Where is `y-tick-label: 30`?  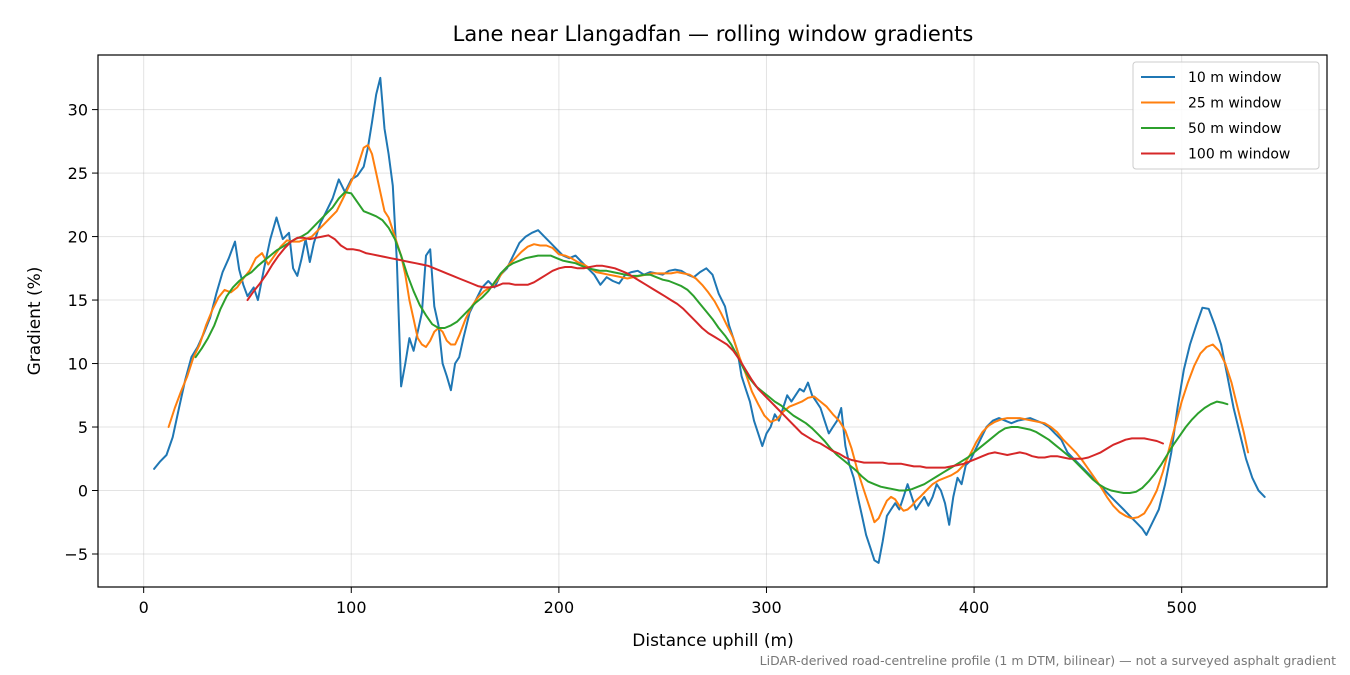
y-tick-label: 30 is located at coordinates (78, 110).